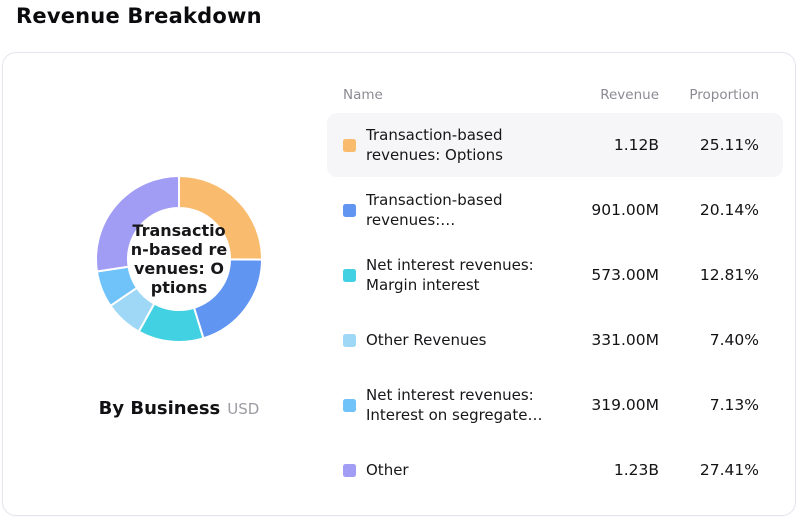  Describe the element at coordinates (729, 470) in the screenshot. I see `series-proportion: 27.41%` at that location.